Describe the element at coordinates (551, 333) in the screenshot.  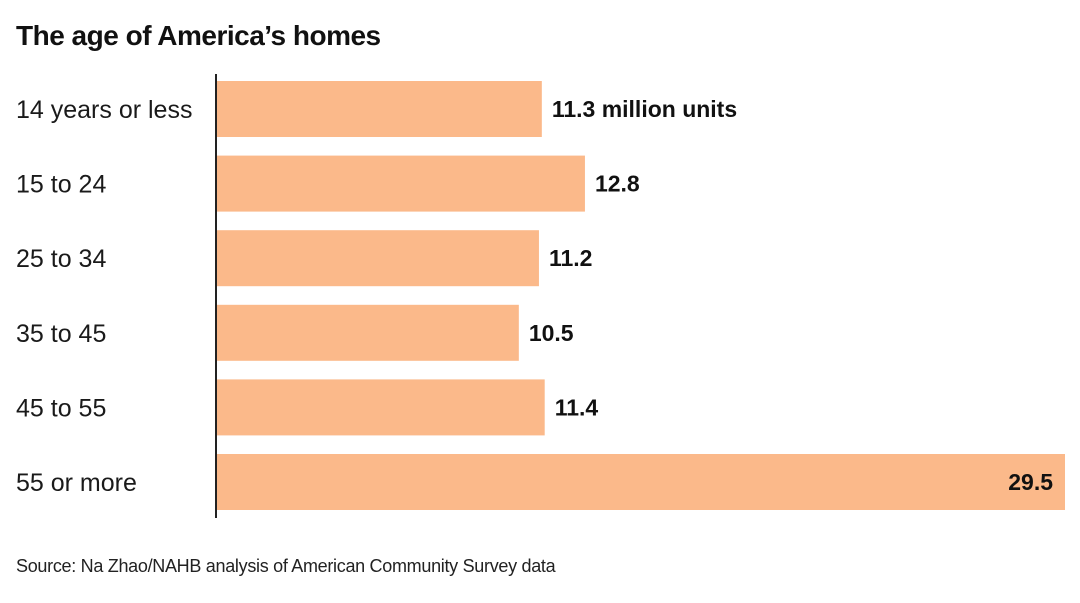
I see `value-label-3: 10.5` at that location.